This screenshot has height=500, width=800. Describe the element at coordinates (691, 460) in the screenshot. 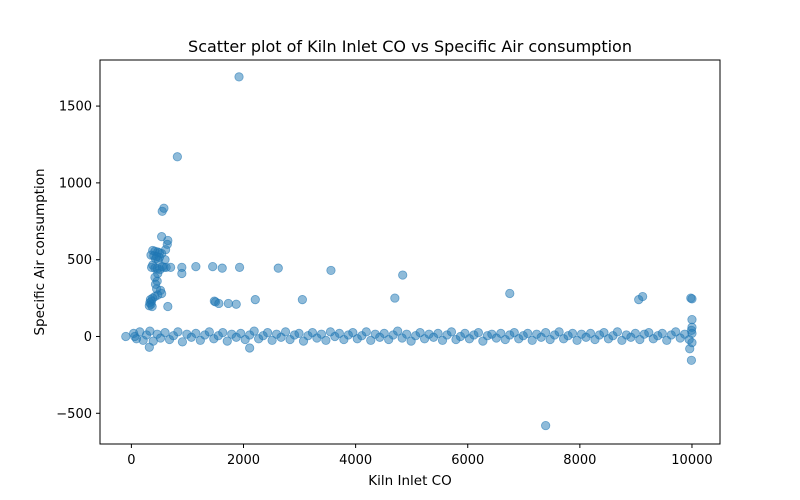

I see `x-tick-label: 10000` at that location.